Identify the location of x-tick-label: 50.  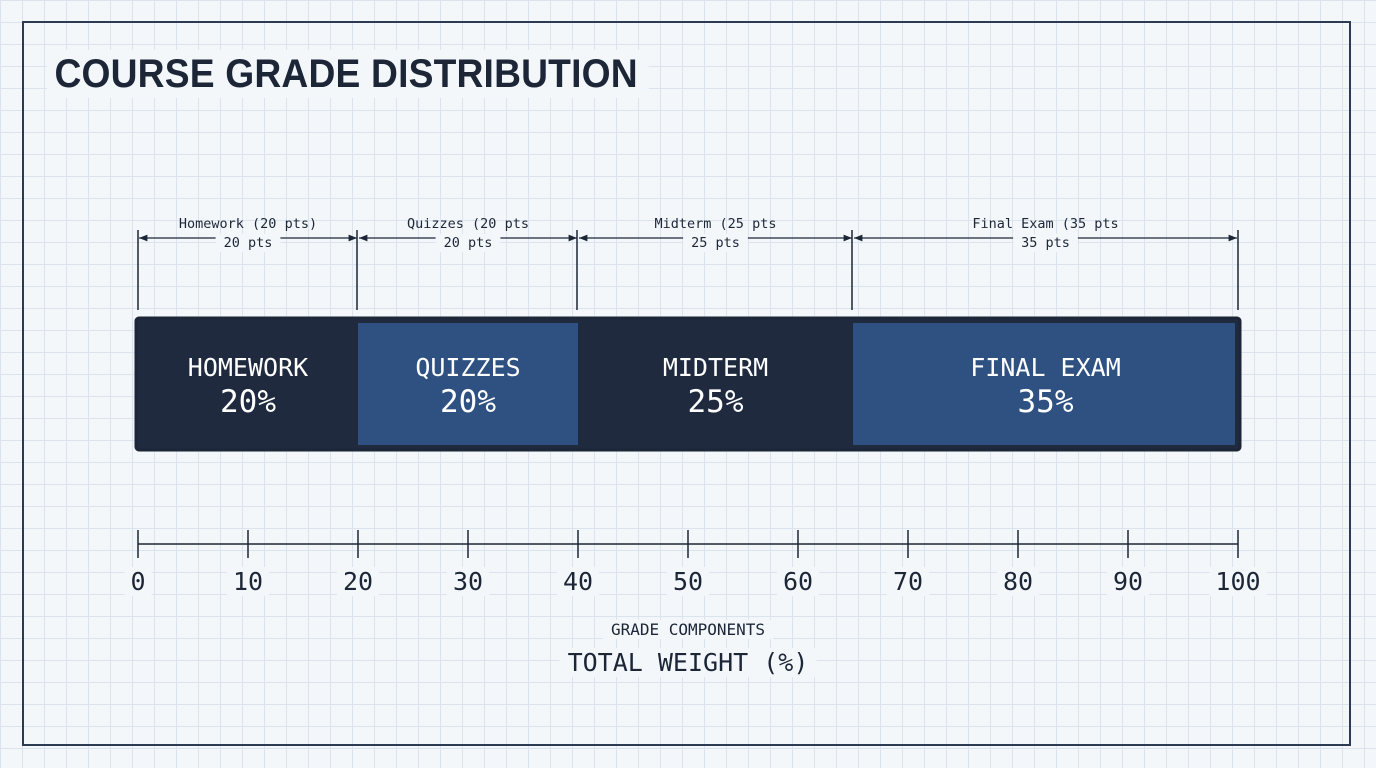
(688, 581).